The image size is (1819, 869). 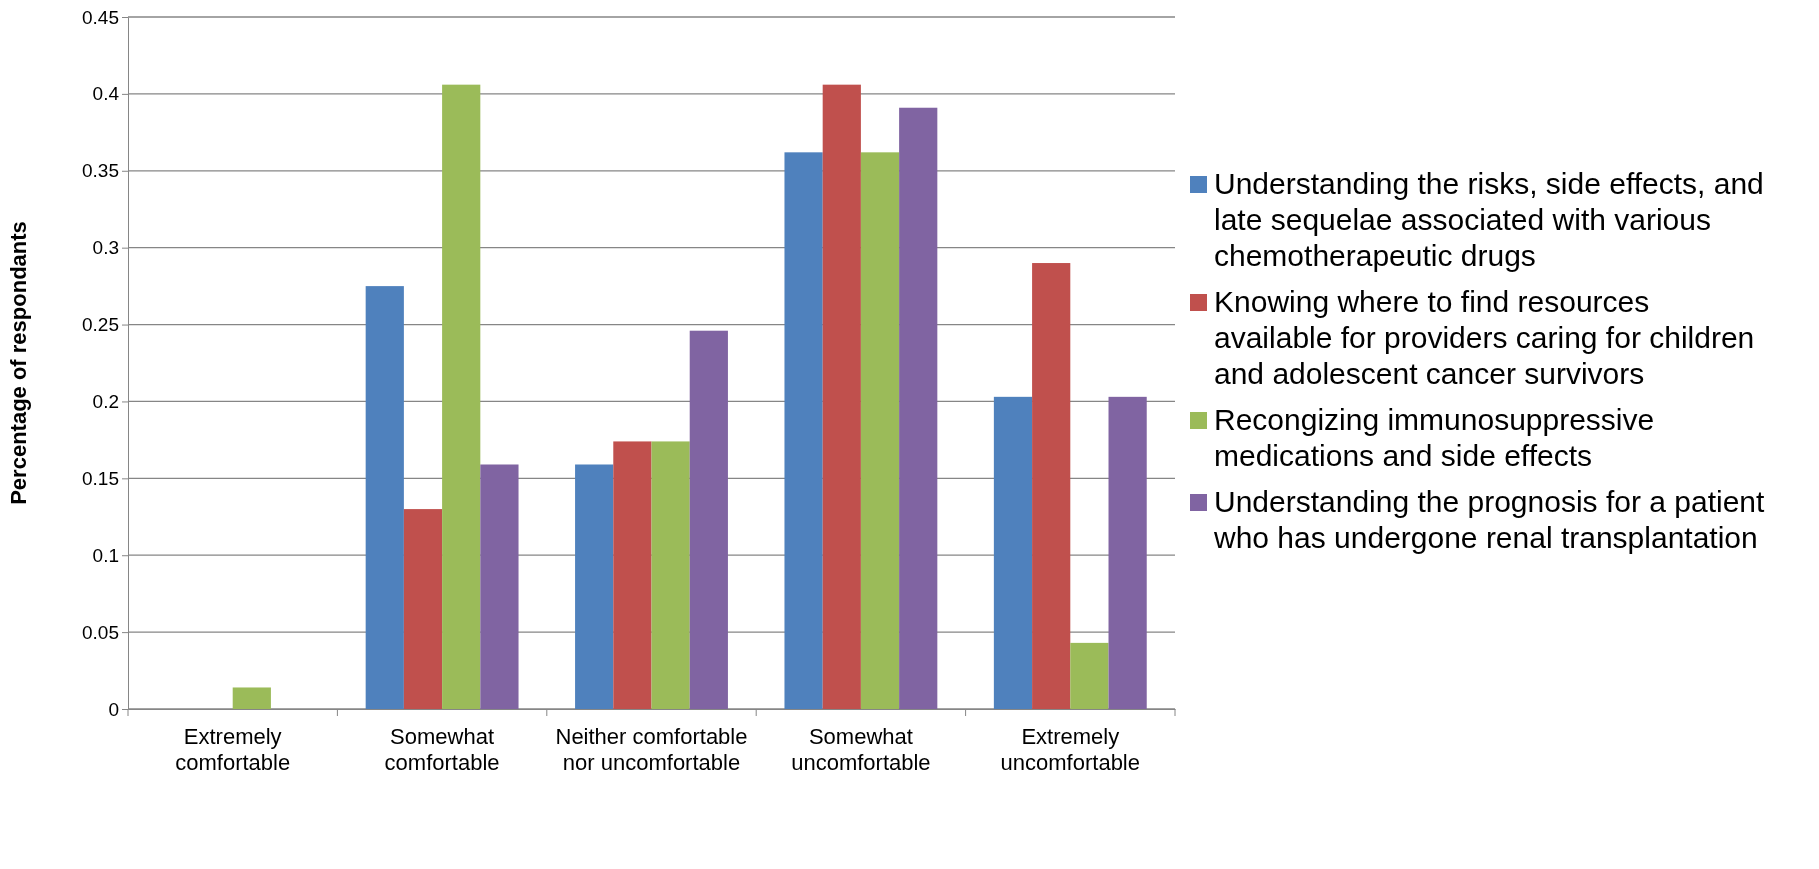 What do you see at coordinates (105, 248) in the screenshot?
I see `y-tick-label: 0.3` at bounding box center [105, 248].